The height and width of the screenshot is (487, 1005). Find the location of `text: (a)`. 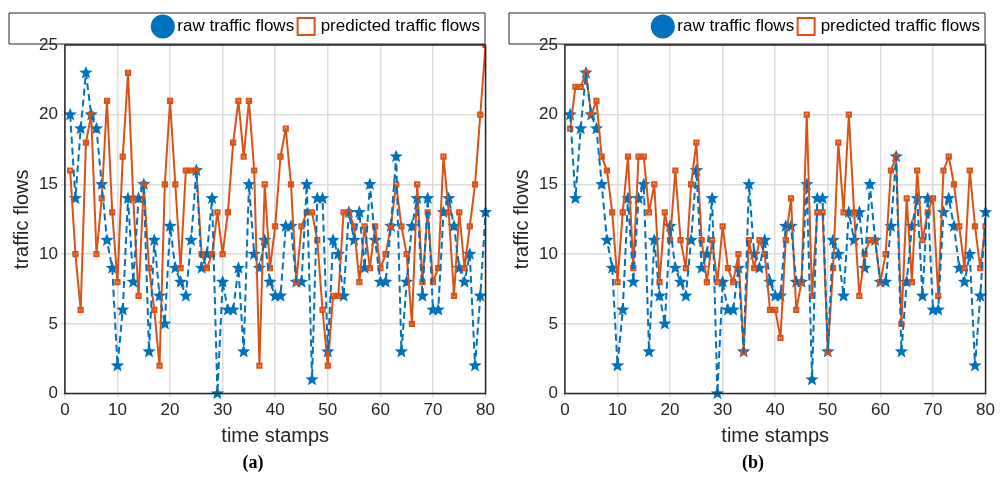

text: (a) is located at coordinates (253, 462).